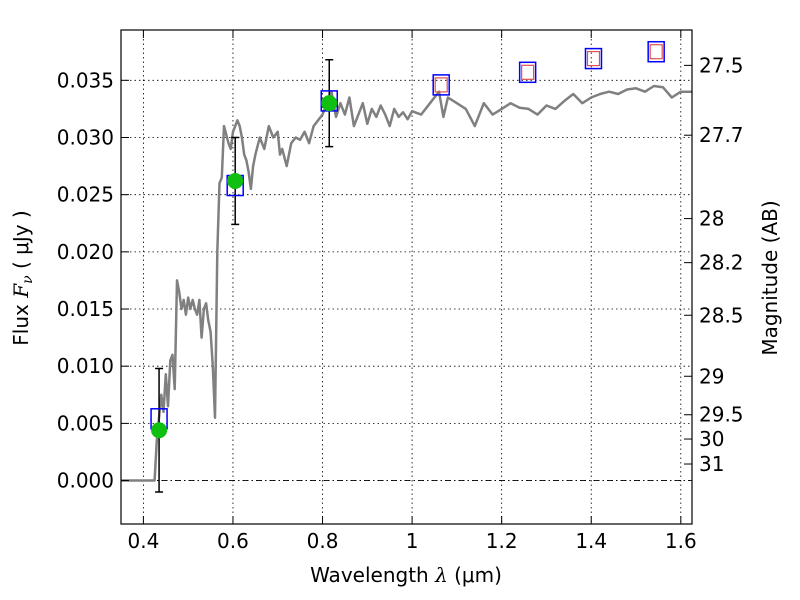 The height and width of the screenshot is (600, 800). Describe the element at coordinates (681, 541) in the screenshot. I see `x-tick-label: 1.6` at that location.